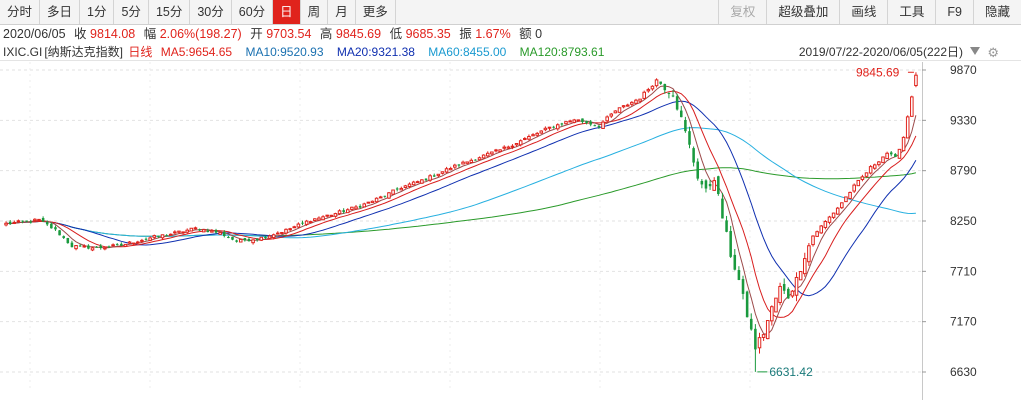 This screenshot has height=400, width=1021. I want to click on y-tick-label: 9330, so click(963, 120).